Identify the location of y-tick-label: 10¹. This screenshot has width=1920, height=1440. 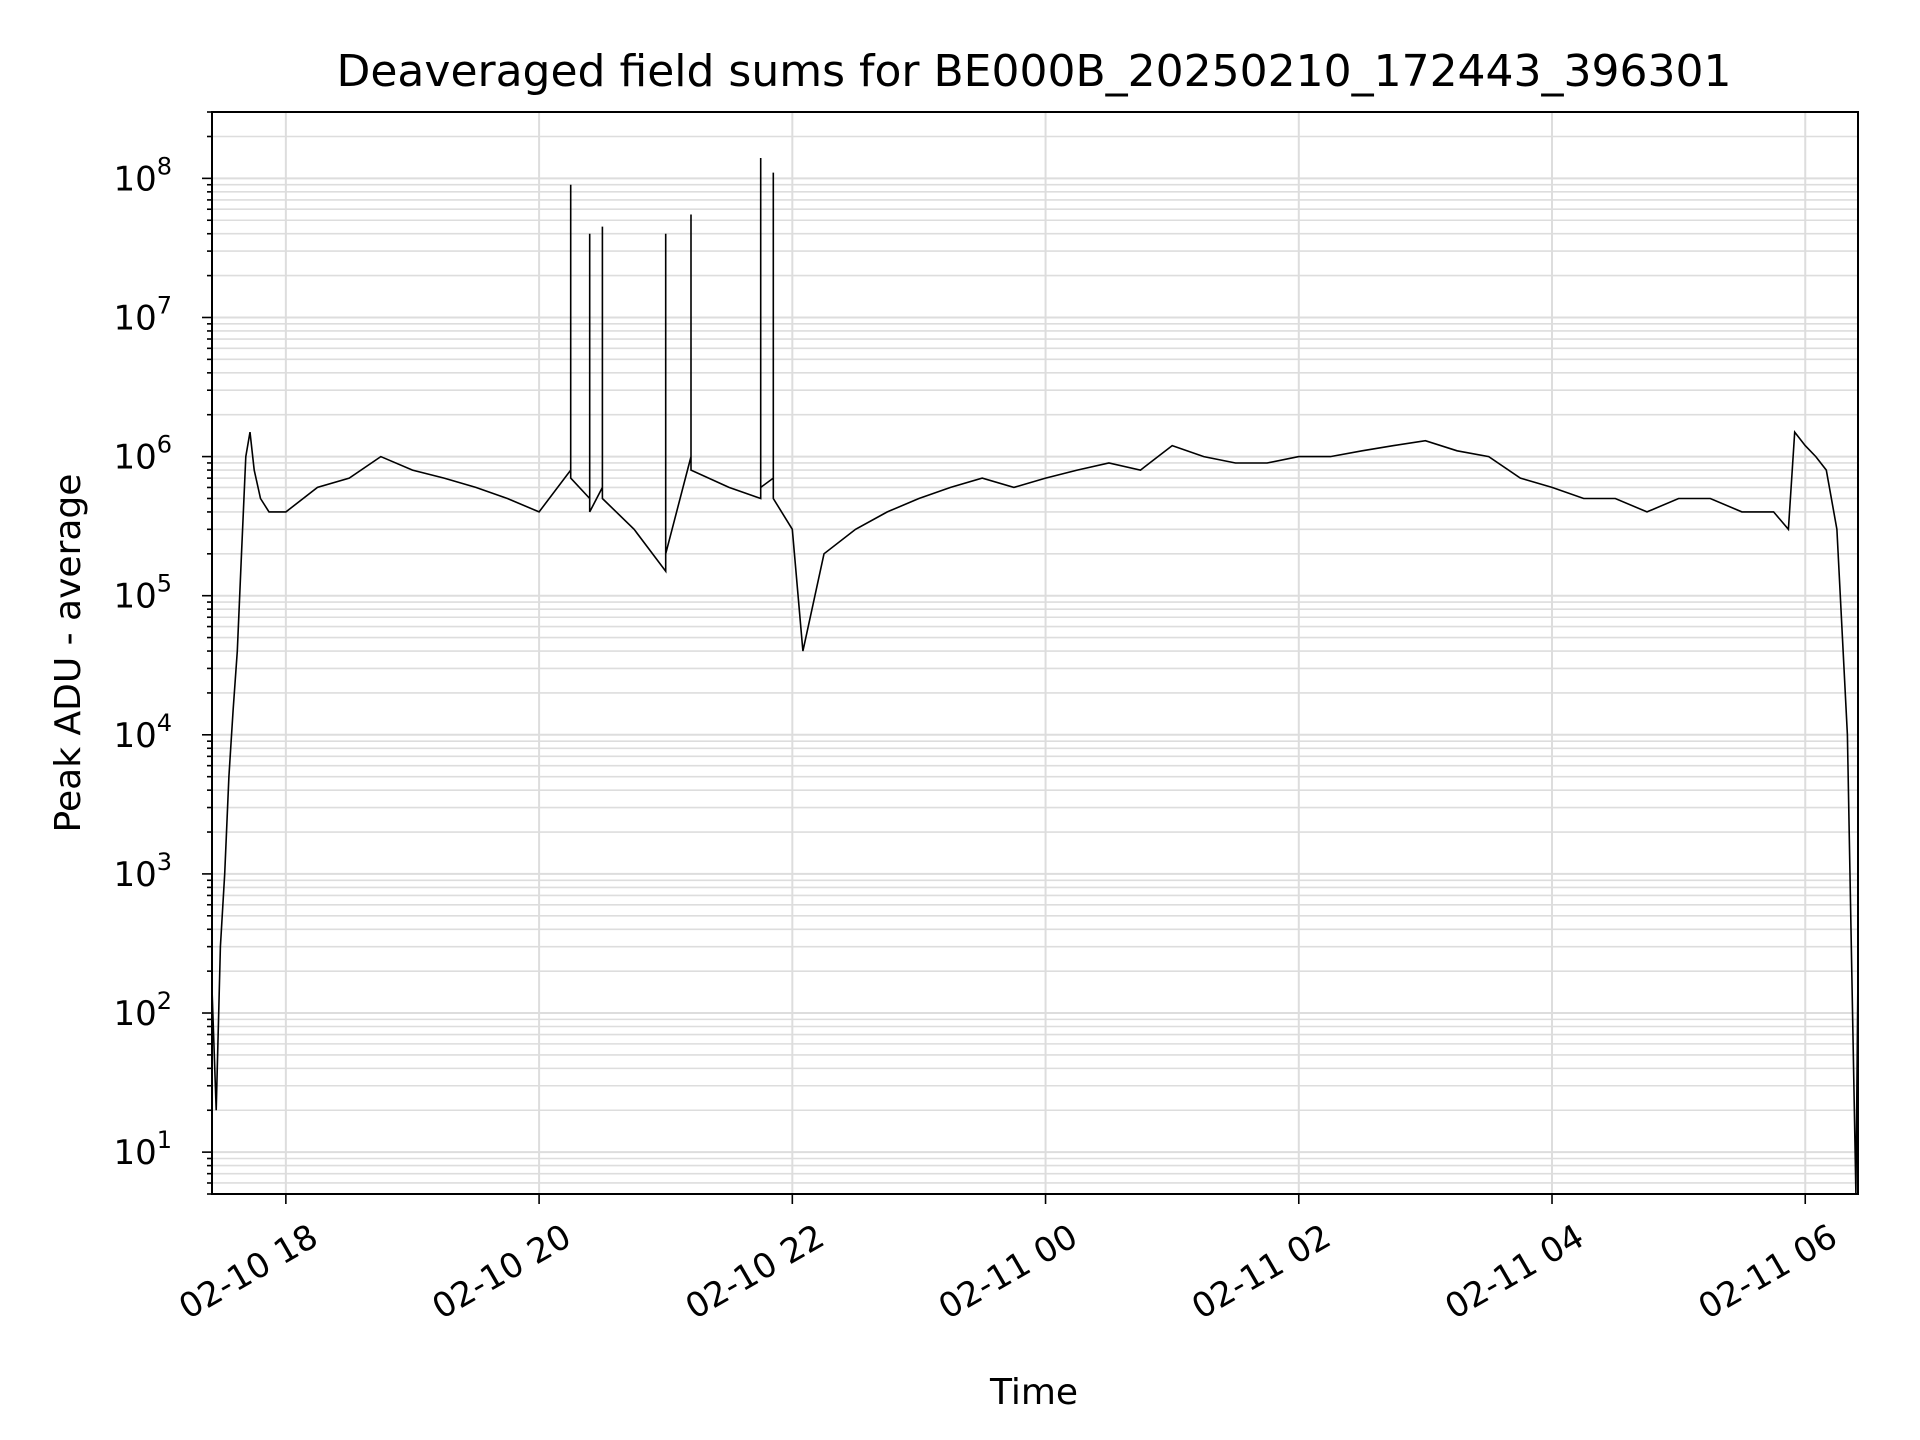
(142, 1149).